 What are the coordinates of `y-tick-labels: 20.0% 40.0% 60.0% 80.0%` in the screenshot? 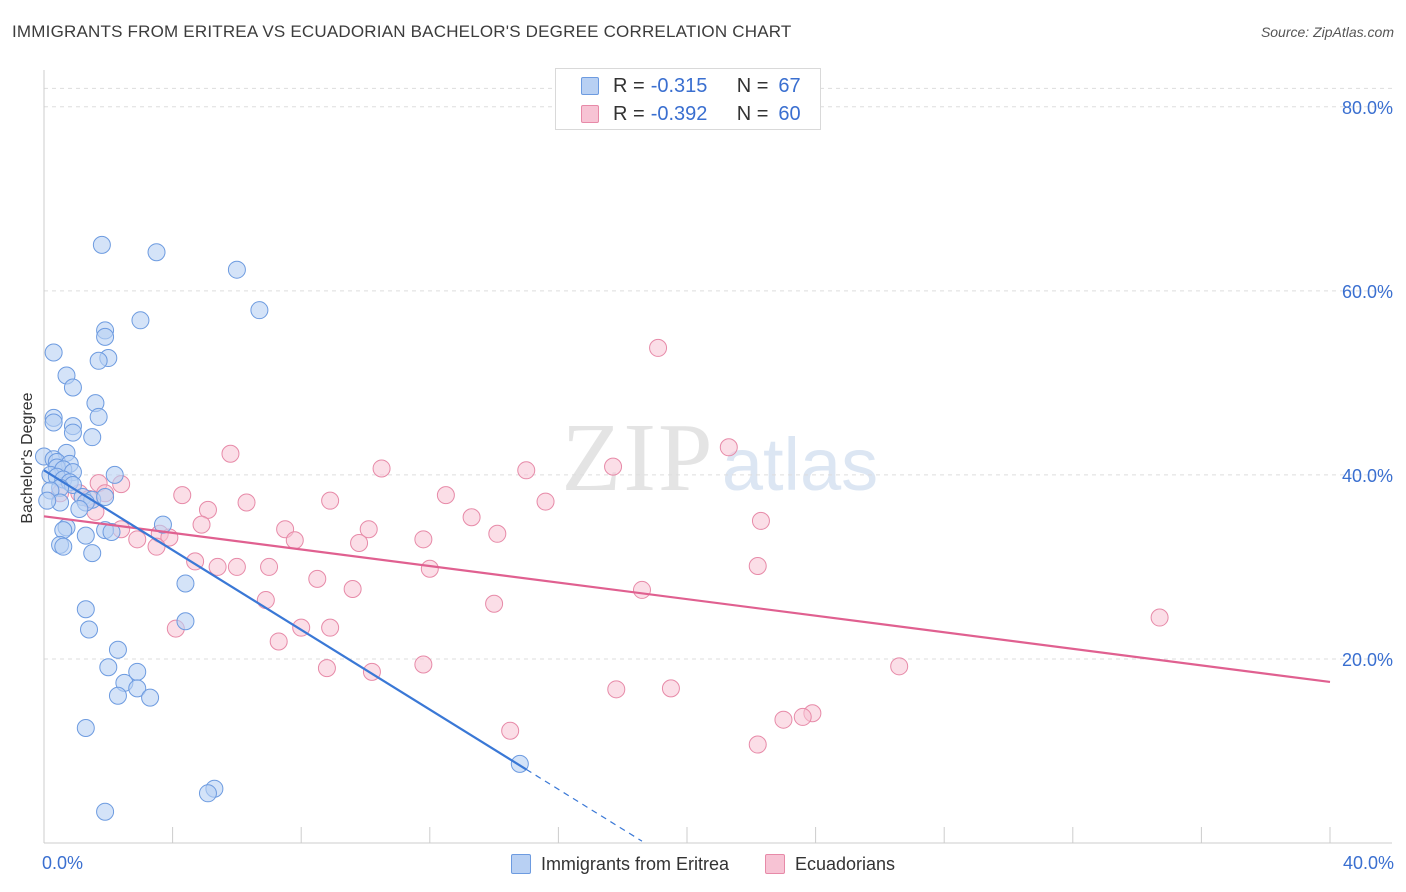 It's located at (1367, 384).